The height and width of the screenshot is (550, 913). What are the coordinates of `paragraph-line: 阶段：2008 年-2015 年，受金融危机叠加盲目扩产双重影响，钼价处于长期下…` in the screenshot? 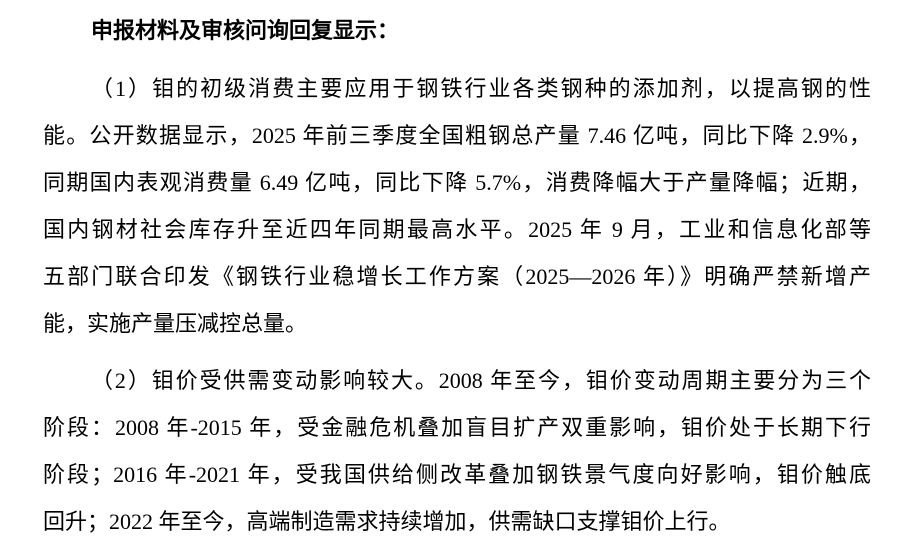 It's located at (457, 427).